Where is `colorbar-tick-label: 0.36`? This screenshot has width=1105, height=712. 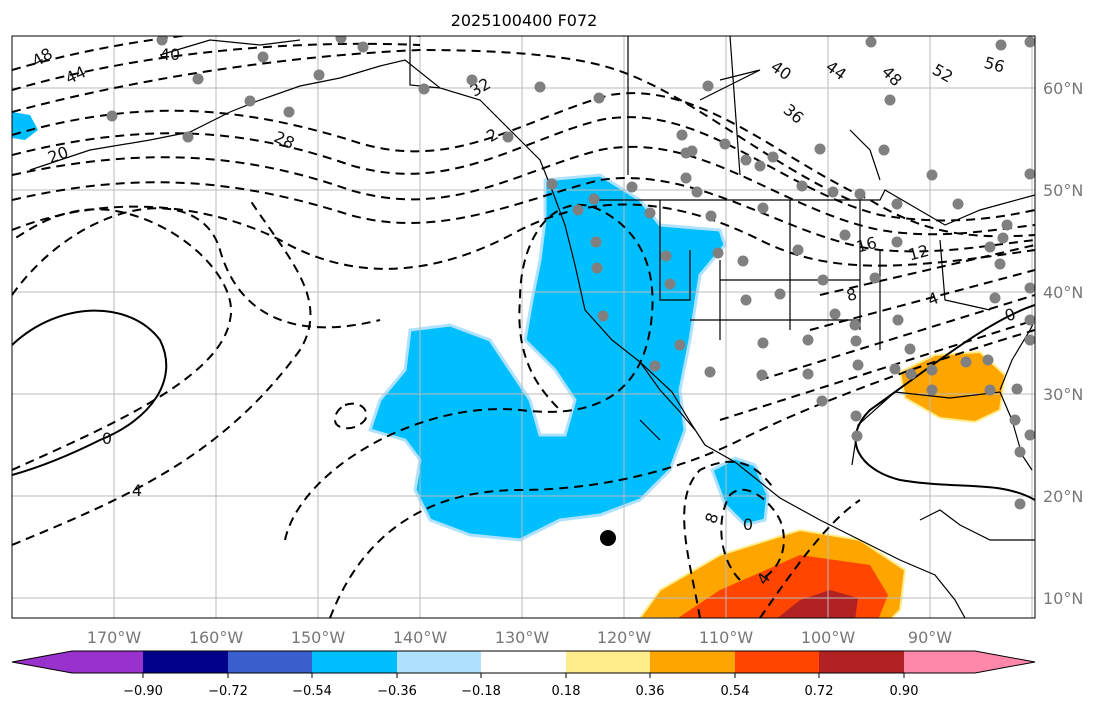
colorbar-tick-label: 0.36 is located at coordinates (650, 691).